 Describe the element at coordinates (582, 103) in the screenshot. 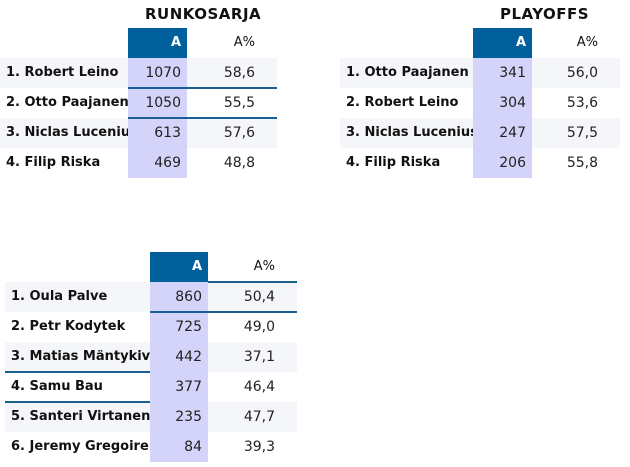

I see `value-pct: 53,6` at that location.